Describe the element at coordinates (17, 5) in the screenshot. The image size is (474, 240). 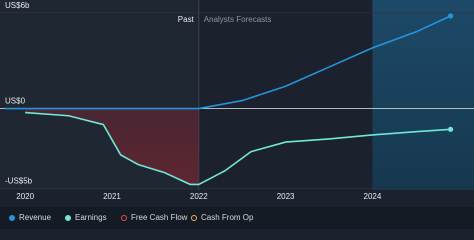
I see `y-tick-label: US$6b` at that location.